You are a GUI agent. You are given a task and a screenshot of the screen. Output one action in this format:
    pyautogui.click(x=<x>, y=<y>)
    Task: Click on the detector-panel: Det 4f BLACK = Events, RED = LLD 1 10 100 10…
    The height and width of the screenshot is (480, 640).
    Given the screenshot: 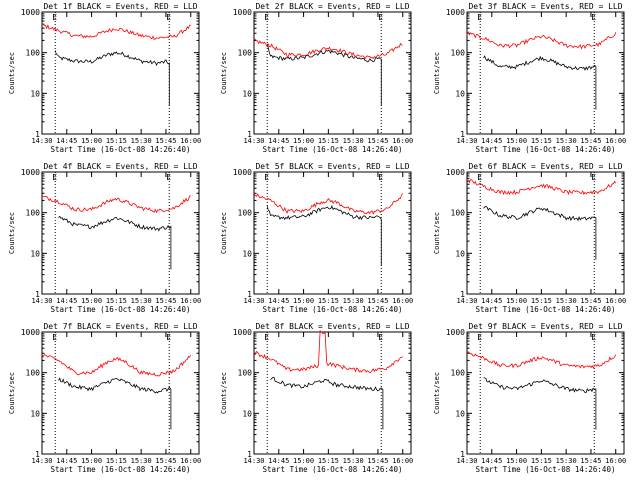 What is the action you would take?
    pyautogui.click(x=104, y=238)
    